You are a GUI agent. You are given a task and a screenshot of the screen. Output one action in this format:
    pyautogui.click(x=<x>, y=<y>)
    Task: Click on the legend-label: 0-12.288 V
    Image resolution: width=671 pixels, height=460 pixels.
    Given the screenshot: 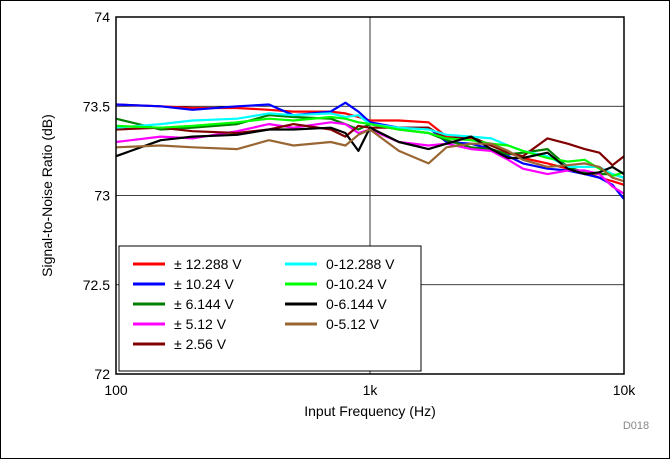 What is the action you would take?
    pyautogui.click(x=360, y=264)
    